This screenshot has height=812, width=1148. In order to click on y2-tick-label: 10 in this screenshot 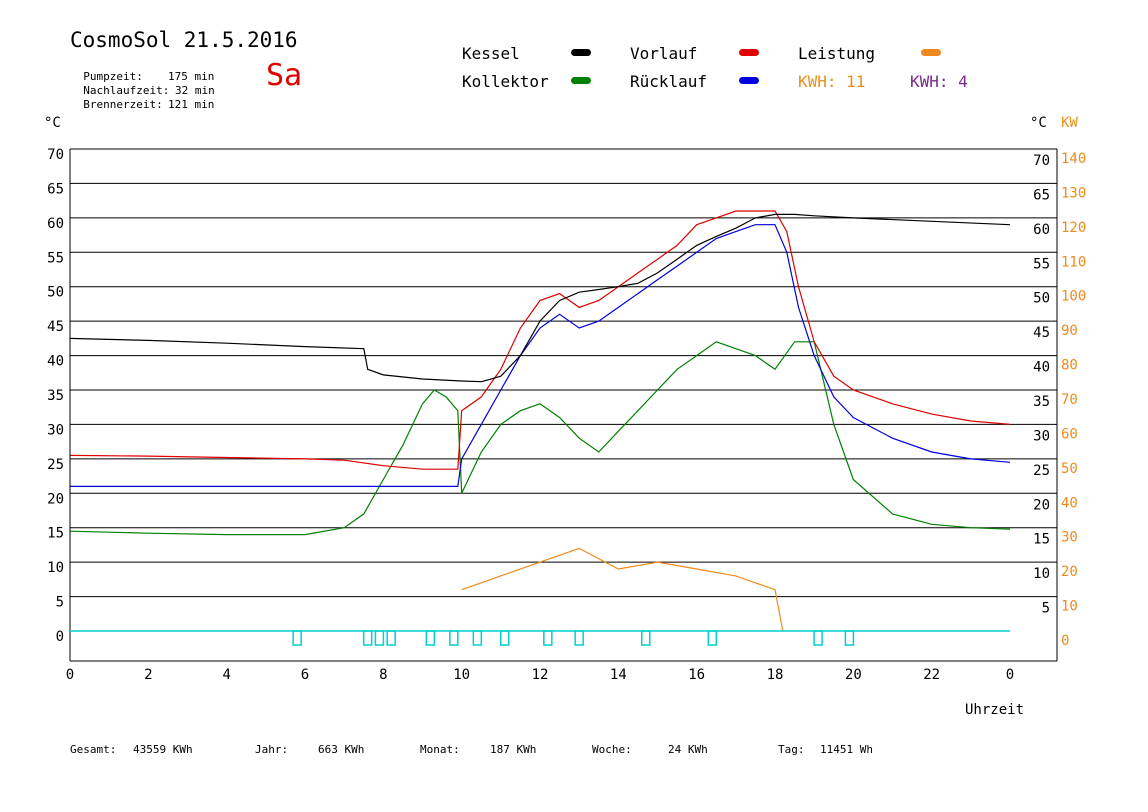, I will do `click(1069, 607)`.